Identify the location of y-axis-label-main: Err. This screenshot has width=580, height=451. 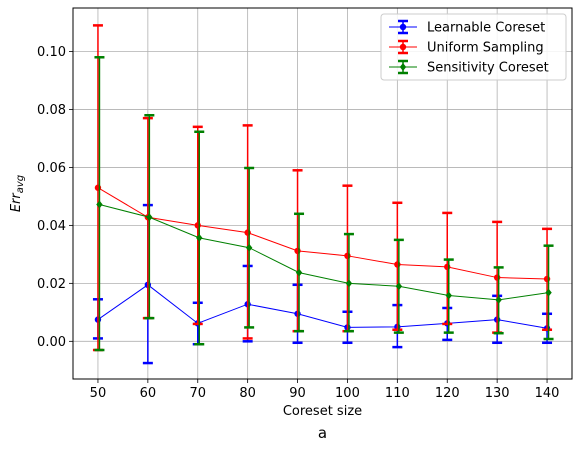
(16, 202).